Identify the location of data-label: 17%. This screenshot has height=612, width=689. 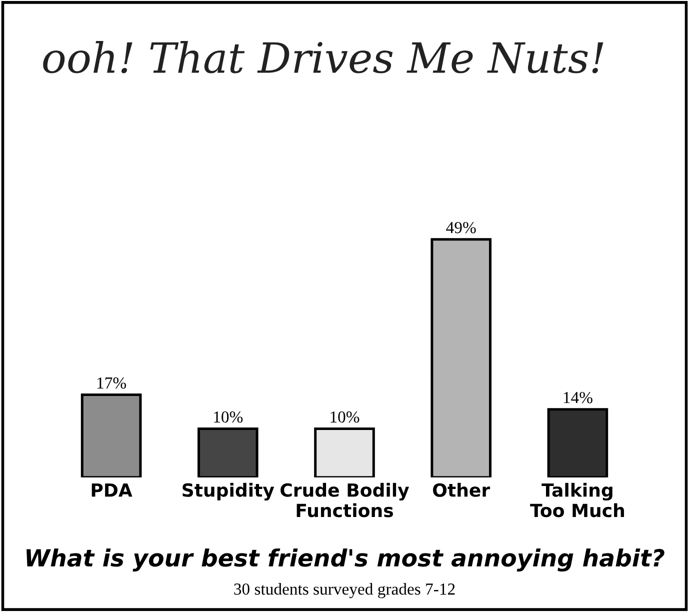
(111, 383).